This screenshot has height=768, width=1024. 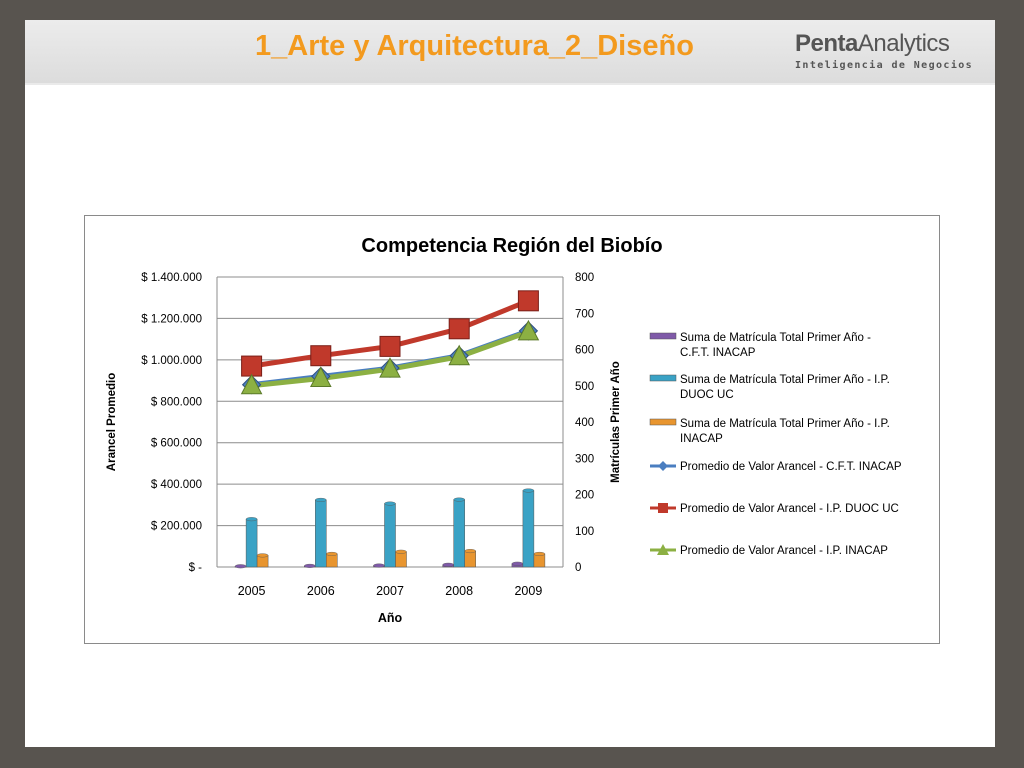 What do you see at coordinates (511, 246) in the screenshot?
I see `chart-title: Competencia Región del Biobío` at bounding box center [511, 246].